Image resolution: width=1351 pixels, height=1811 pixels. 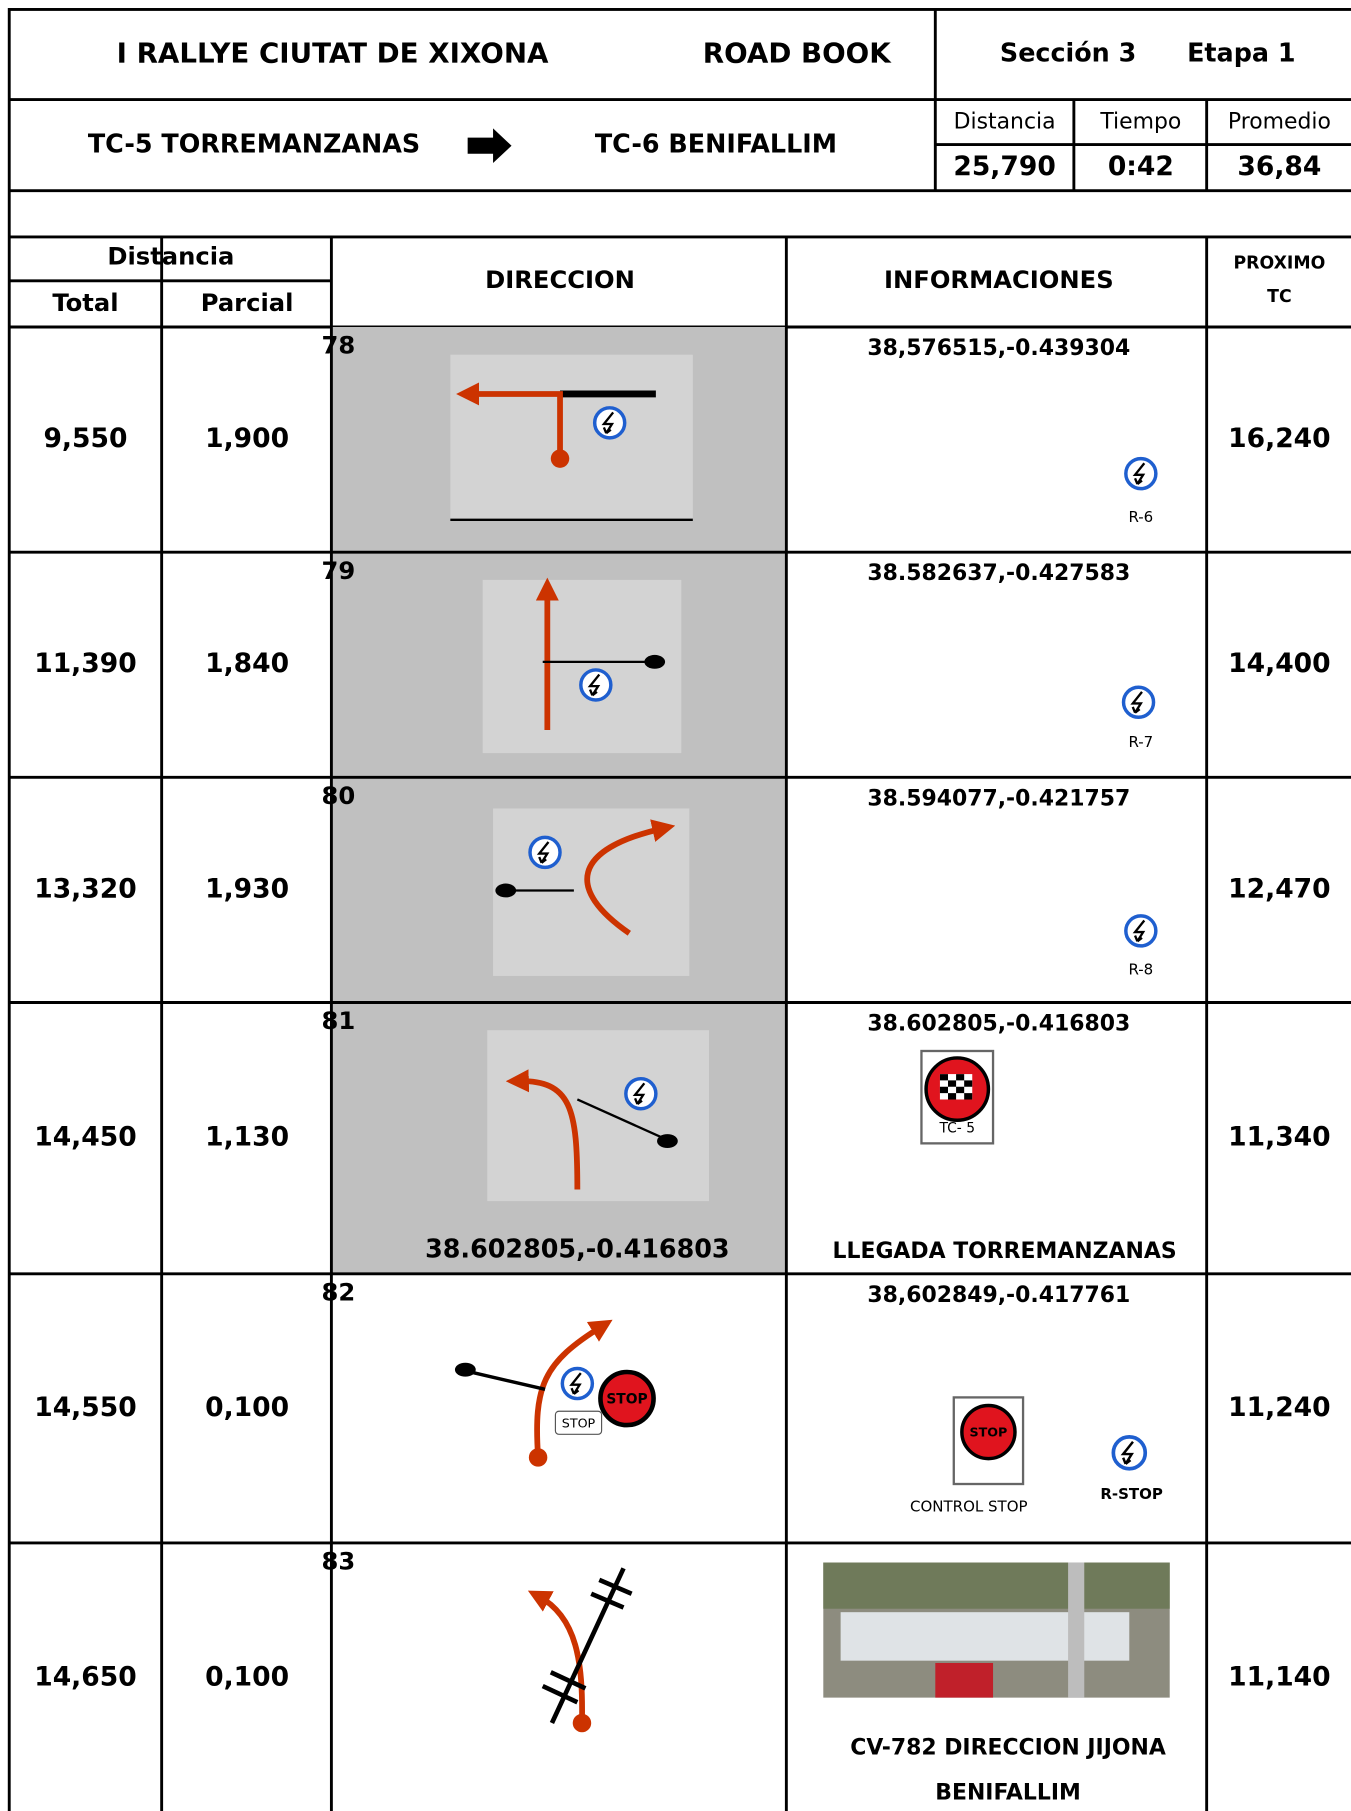 What do you see at coordinates (247, 888) in the screenshot?
I see `partial: 1,930` at bounding box center [247, 888].